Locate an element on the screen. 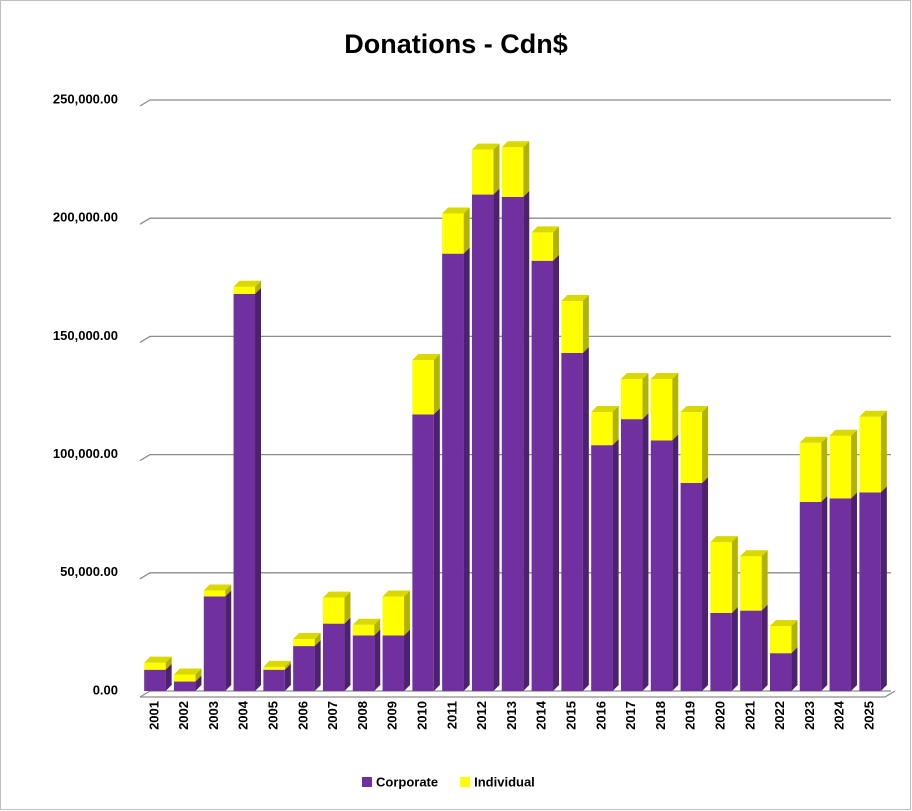 This screenshot has height=811, width=912. x-tick-label: 2010 is located at coordinates (422, 715).